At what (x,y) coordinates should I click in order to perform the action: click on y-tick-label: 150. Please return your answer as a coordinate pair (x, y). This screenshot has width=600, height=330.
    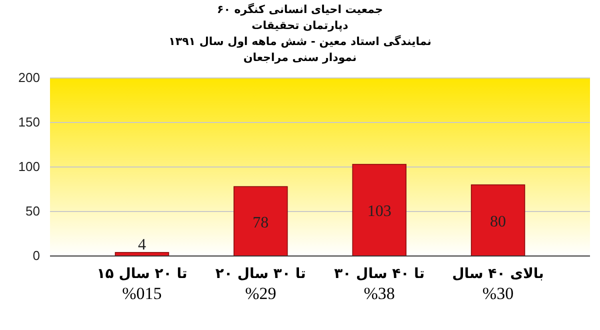
    Looking at the image, I should click on (29, 122).